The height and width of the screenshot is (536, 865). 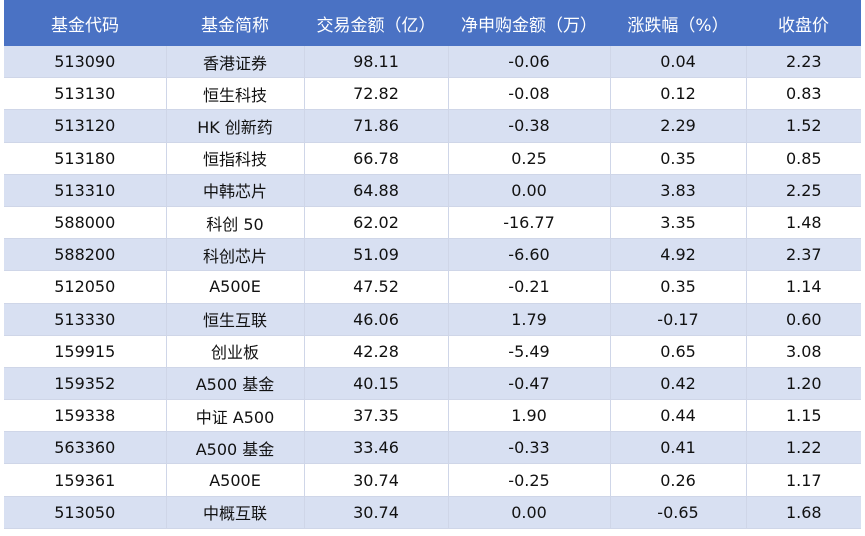 What do you see at coordinates (529, 319) in the screenshot?
I see `cell-net-subscription: 1.79` at bounding box center [529, 319].